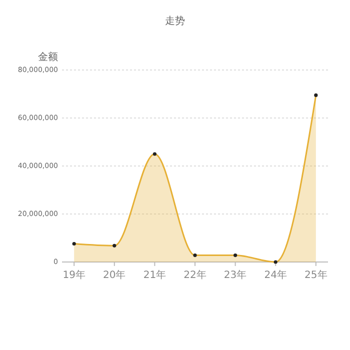  What do you see at coordinates (154, 275) in the screenshot?
I see `x-tick-label: 21年` at bounding box center [154, 275].